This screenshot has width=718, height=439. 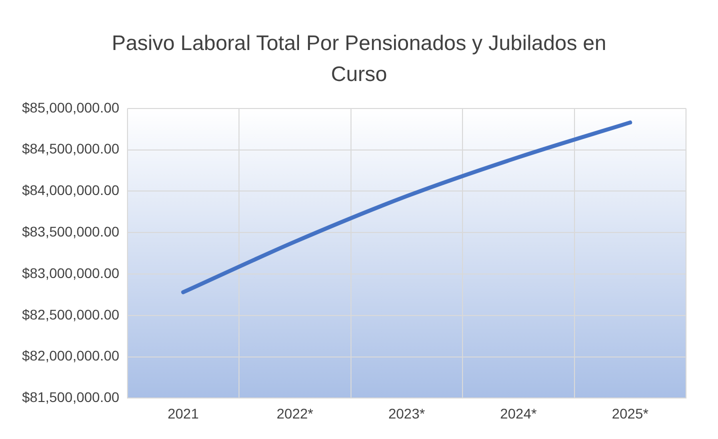 What do you see at coordinates (183, 413) in the screenshot?
I see `x-tick-label: 2021` at bounding box center [183, 413].